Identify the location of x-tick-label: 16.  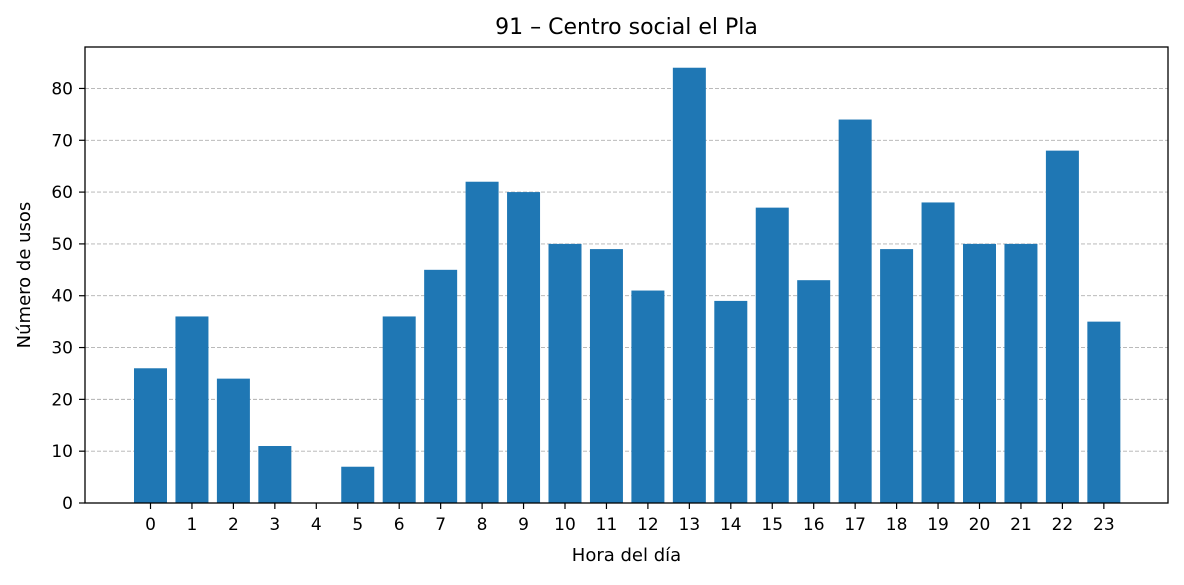
(814, 525).